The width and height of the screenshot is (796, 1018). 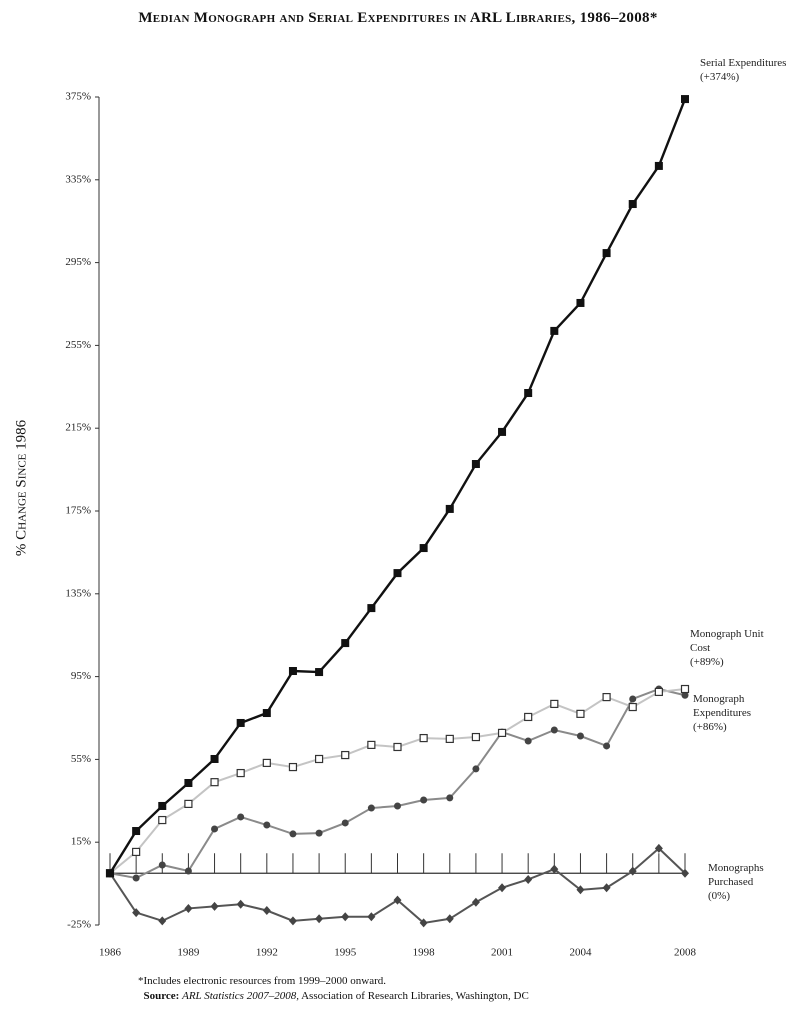 What do you see at coordinates (161, 996) in the screenshot?
I see `source-label: Source:` at bounding box center [161, 996].